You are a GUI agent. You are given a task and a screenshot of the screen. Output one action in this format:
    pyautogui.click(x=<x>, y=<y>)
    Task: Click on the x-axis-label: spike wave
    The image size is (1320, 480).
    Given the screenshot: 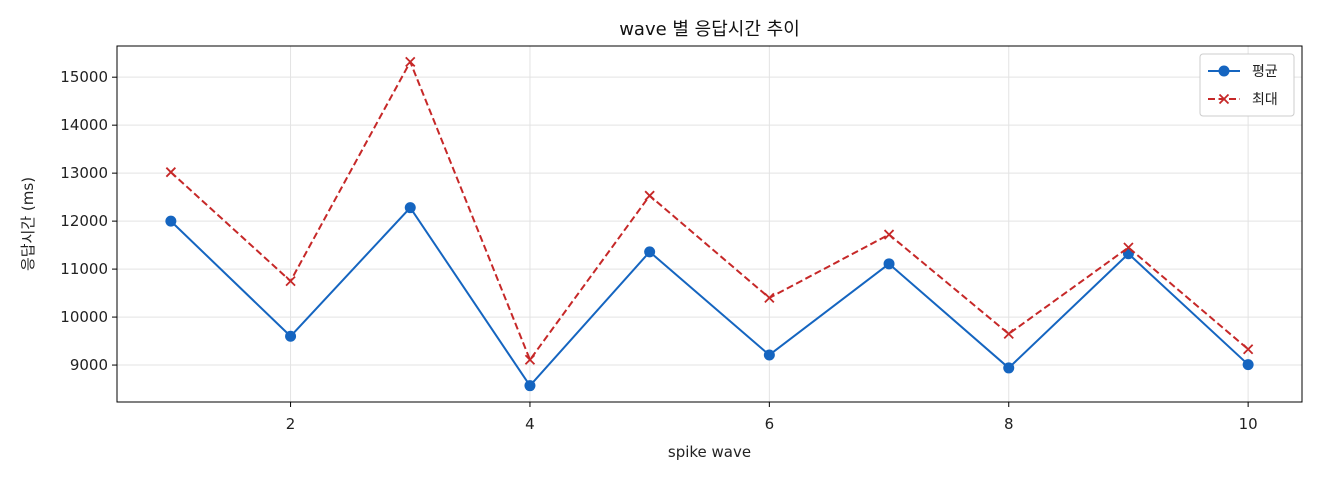 What is the action you would take?
    pyautogui.click(x=709, y=452)
    